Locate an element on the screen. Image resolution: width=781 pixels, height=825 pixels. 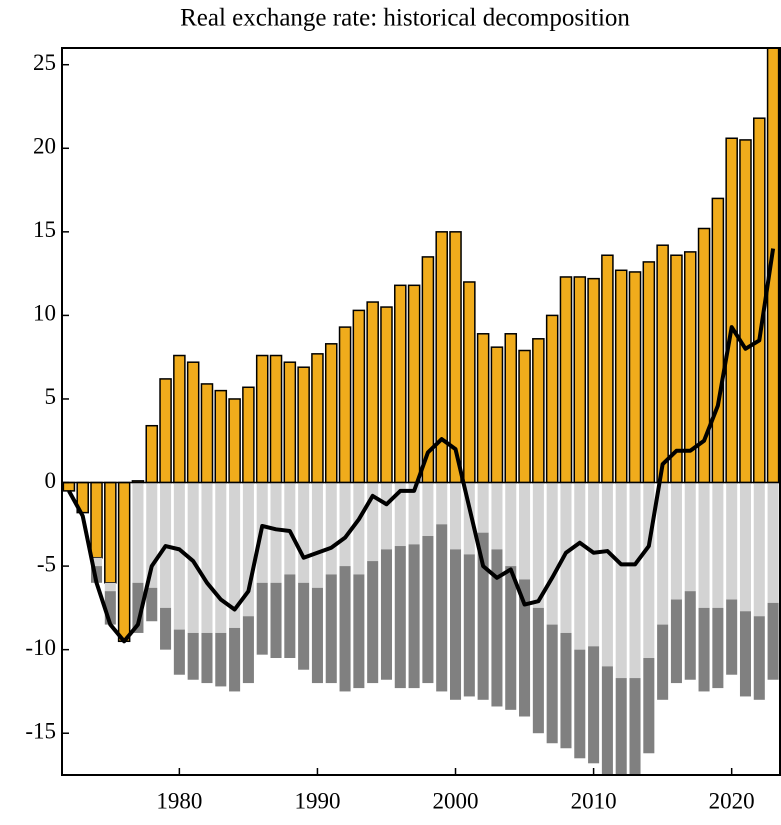
x-tick-label: 2020 is located at coordinates (732, 800).